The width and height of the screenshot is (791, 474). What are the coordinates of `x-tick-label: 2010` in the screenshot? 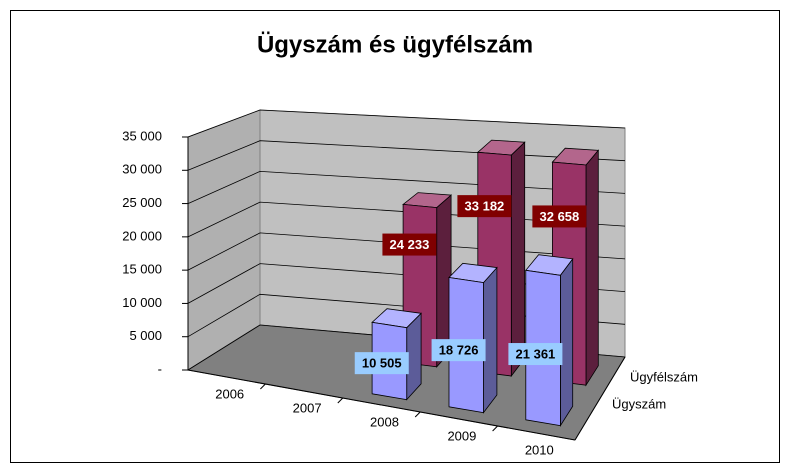 It's located at (539, 449).